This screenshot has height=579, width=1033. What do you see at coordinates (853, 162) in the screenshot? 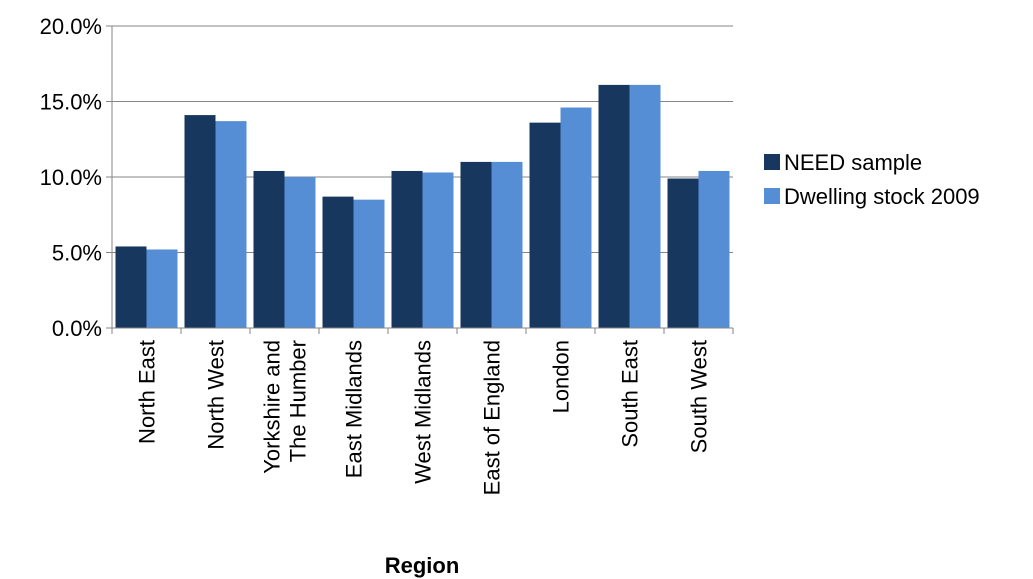
I see `legend-label: NEED sample` at bounding box center [853, 162].